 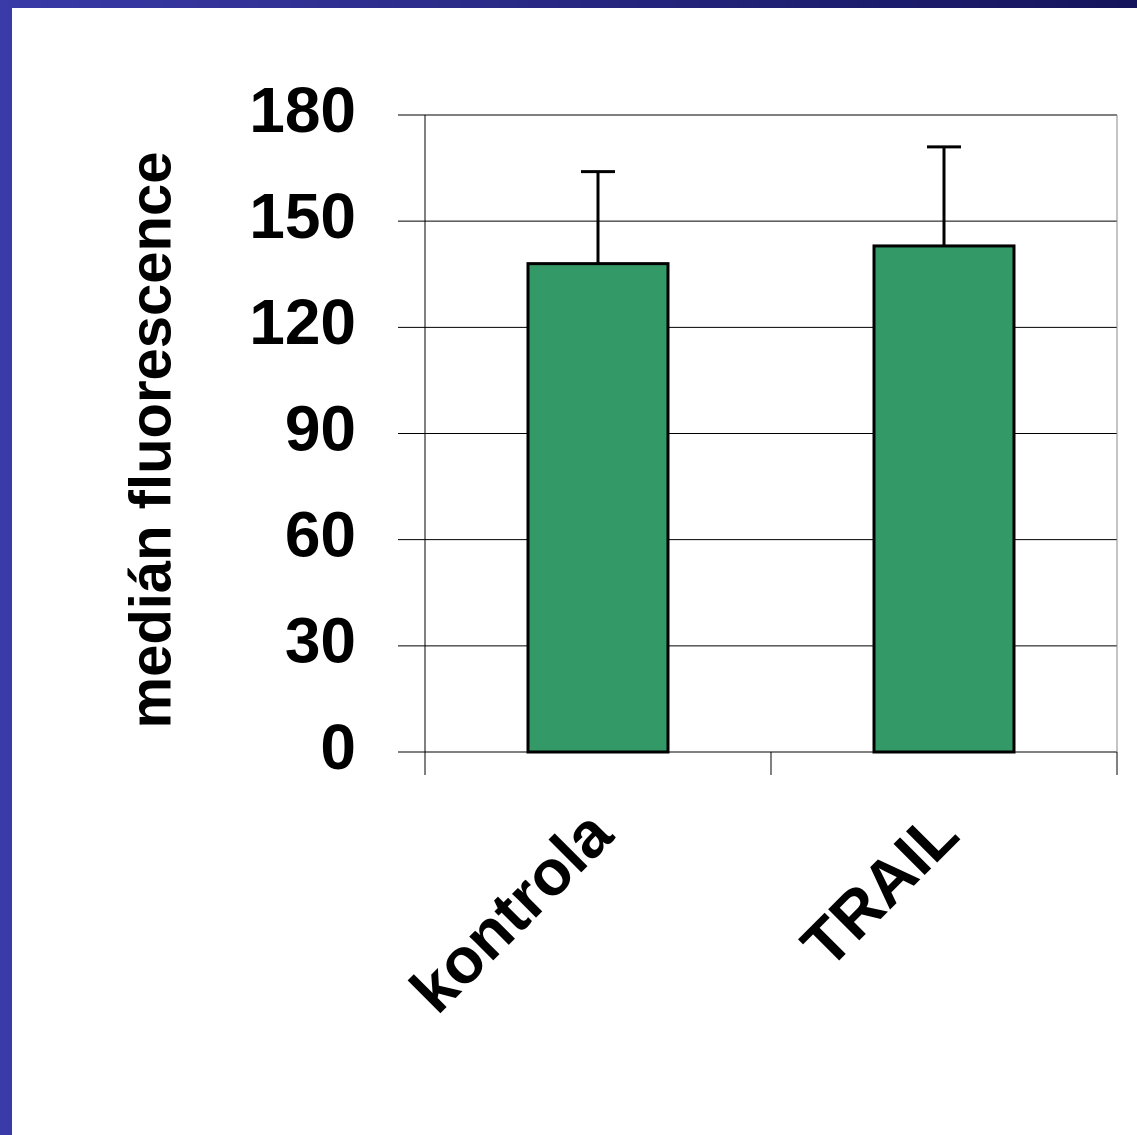 I want to click on y-axis-title: medián fluorescence, so click(x=150, y=440).